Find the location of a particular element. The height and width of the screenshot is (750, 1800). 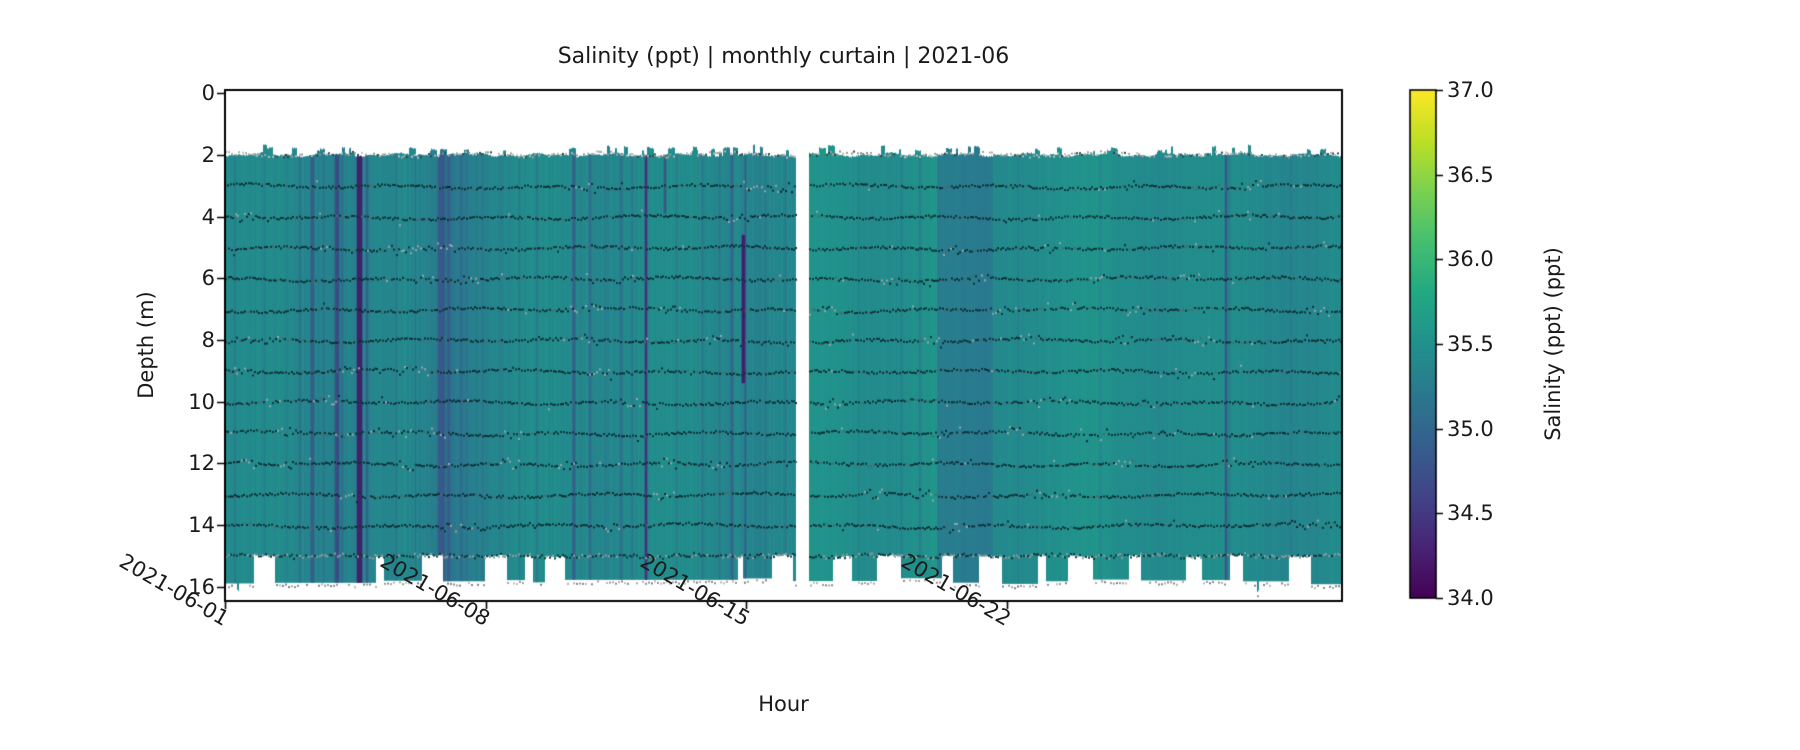

y-tick-label-10: 10 is located at coordinates (201, 401).